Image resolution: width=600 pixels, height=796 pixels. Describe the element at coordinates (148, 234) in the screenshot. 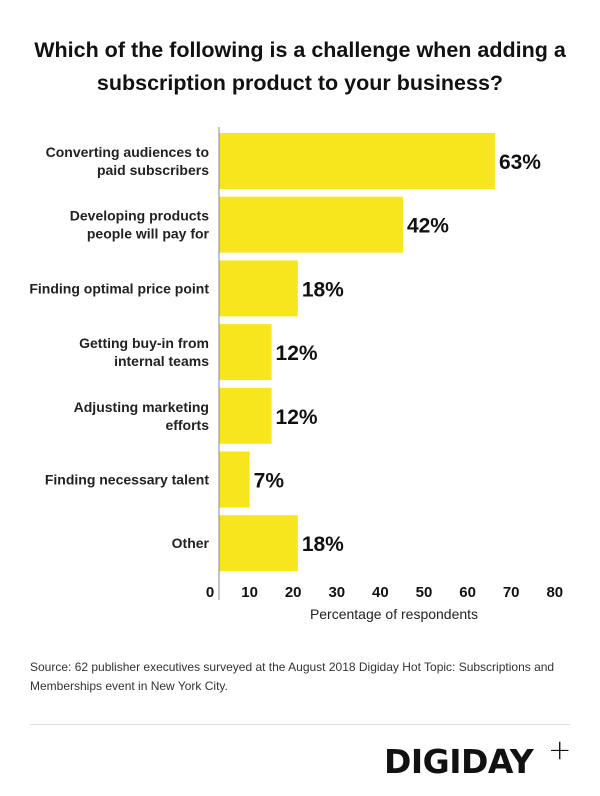

I see `category-label-line: people will pay for` at that location.